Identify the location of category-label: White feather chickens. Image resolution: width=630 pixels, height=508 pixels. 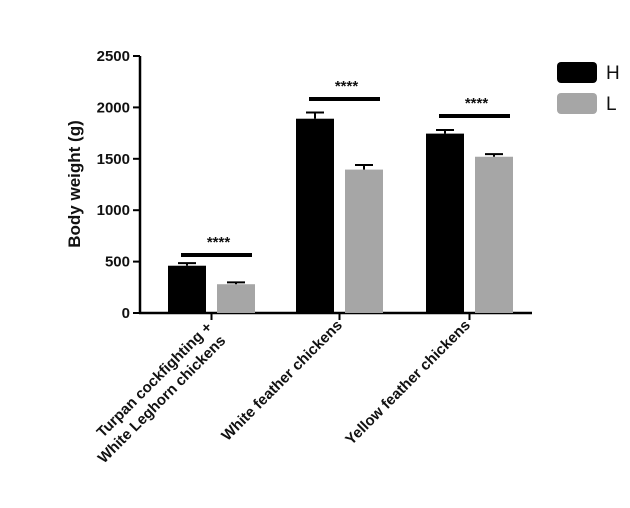
(282, 381).